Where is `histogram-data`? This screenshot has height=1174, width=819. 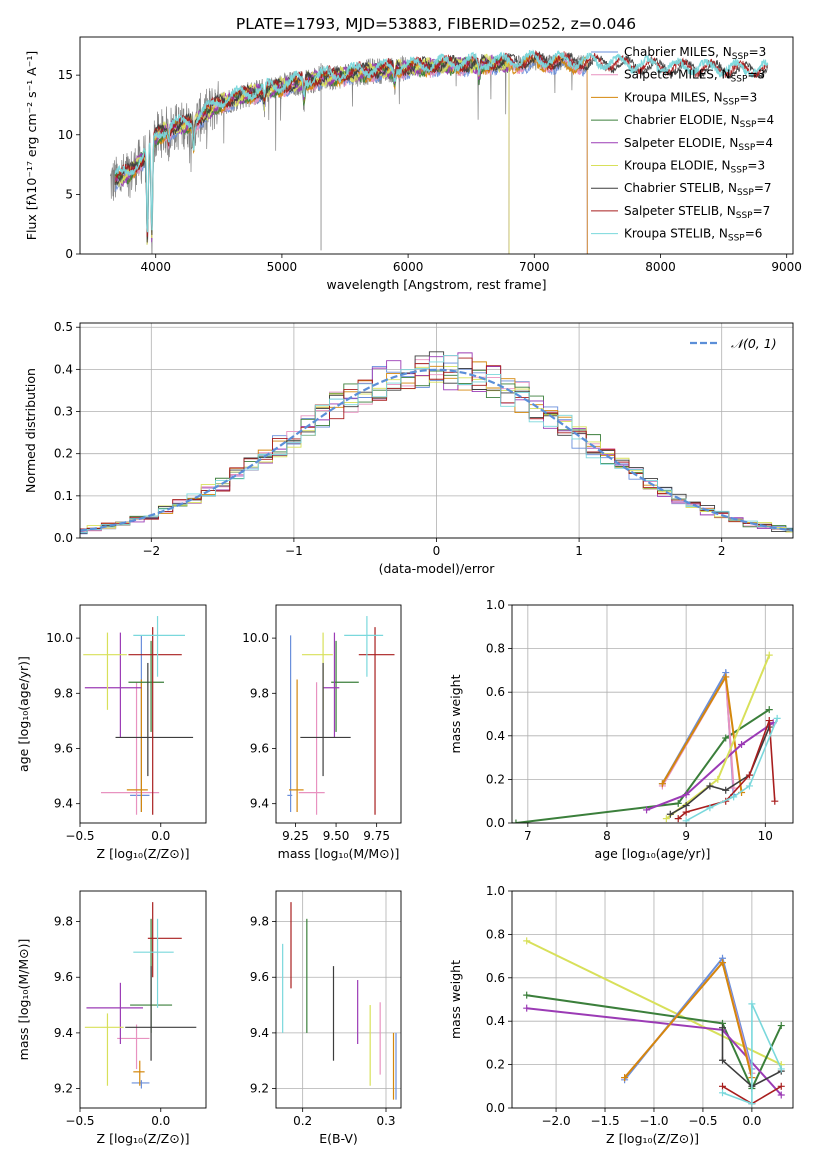 histogram-data is located at coordinates (436, 443).